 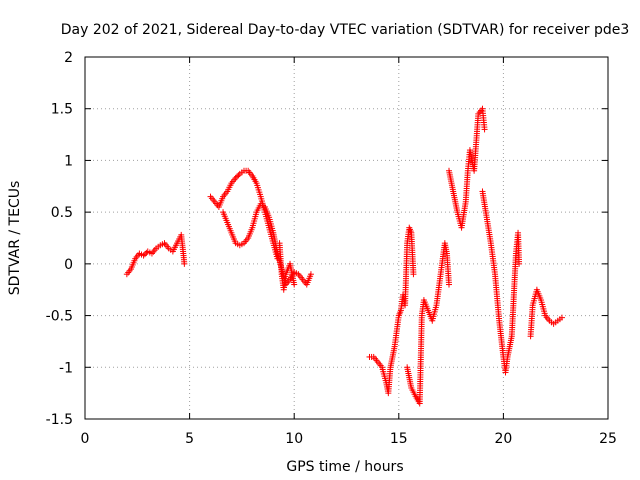 I want to click on x-tick-label: 10, so click(x=294, y=439).